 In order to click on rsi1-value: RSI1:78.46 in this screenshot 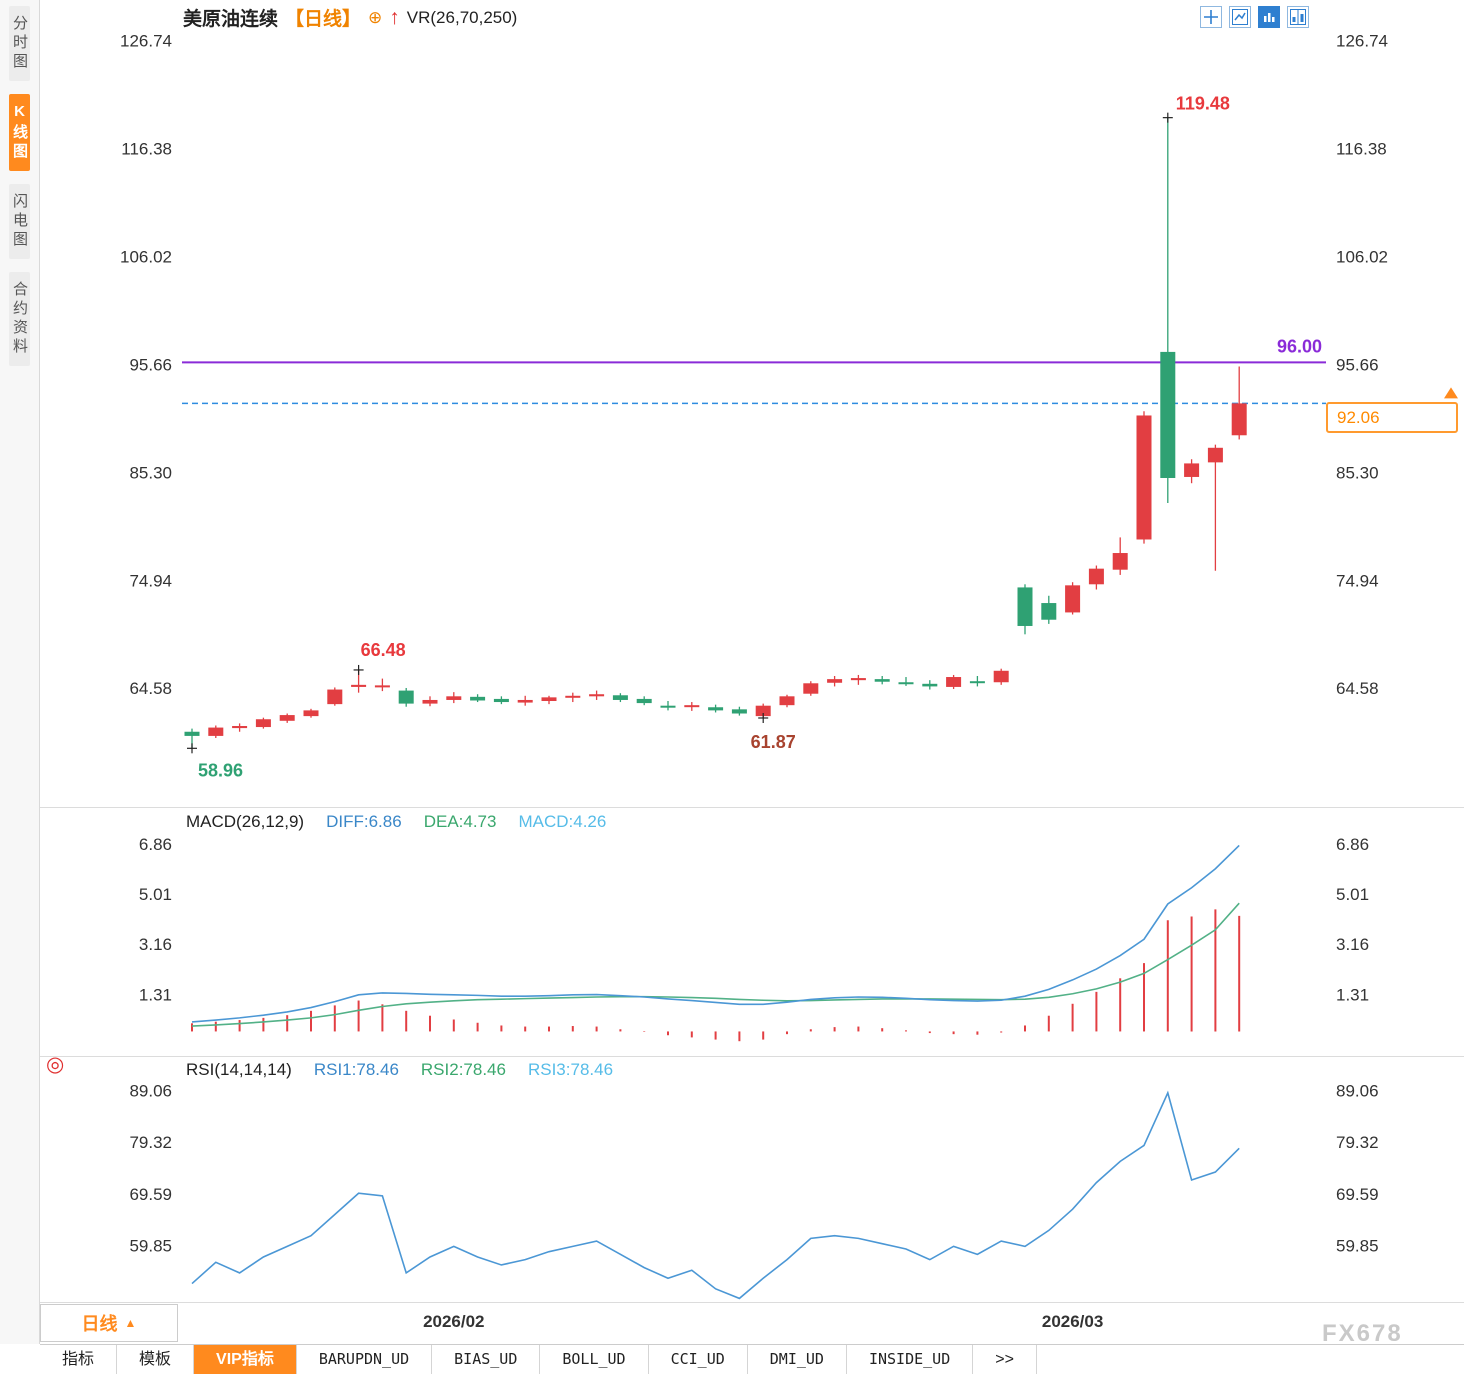, I will do `click(356, 1069)`.